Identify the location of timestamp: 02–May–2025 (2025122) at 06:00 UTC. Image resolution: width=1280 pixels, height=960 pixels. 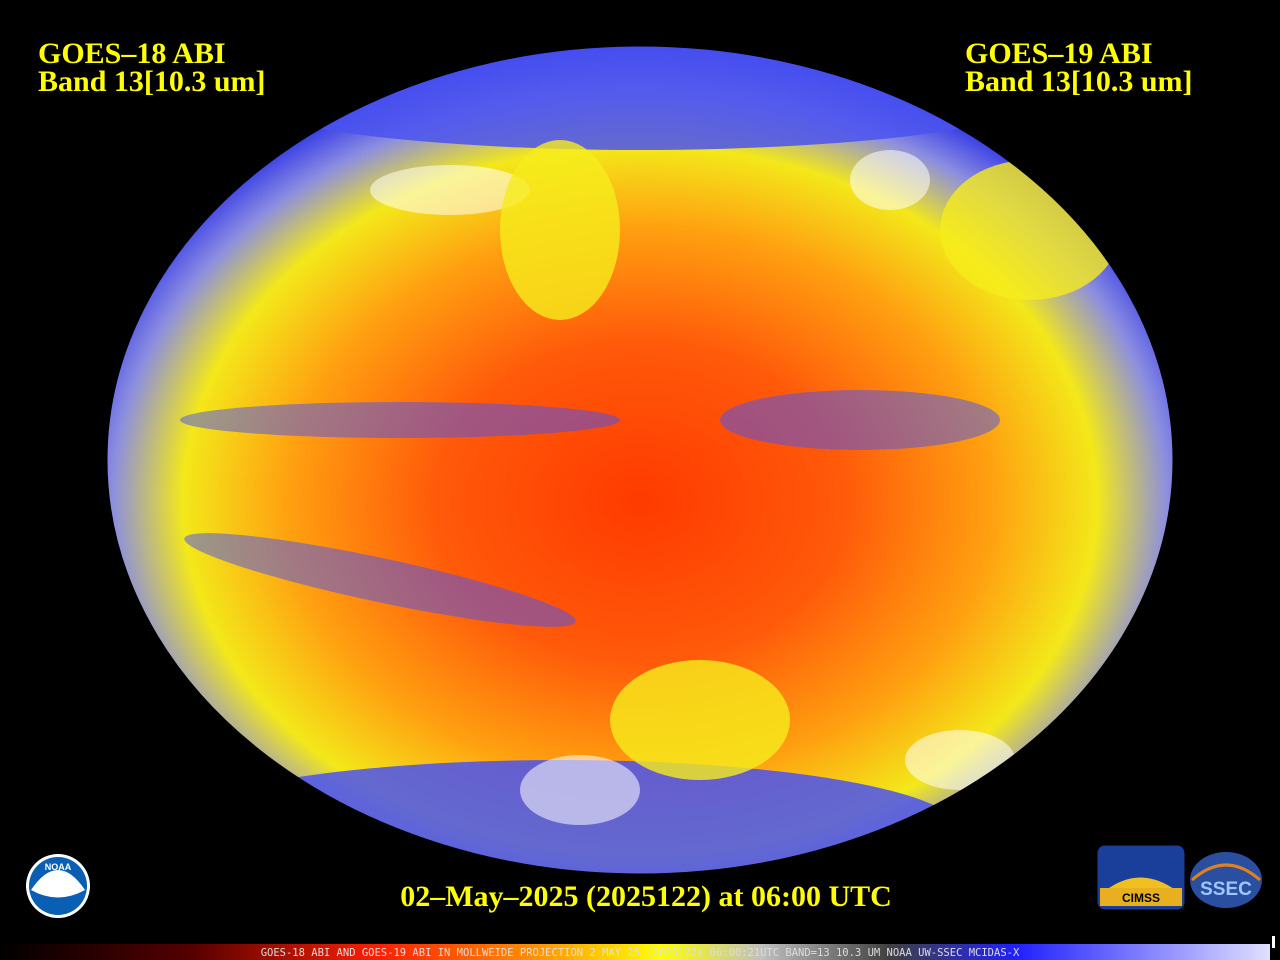
(646, 896).